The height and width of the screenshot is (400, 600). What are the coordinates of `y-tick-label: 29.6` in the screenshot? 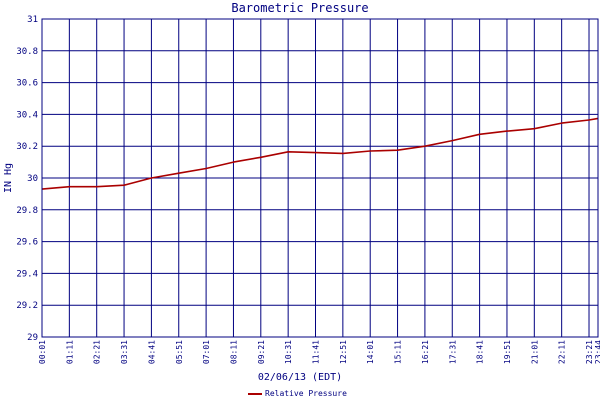 It's located at (27, 243).